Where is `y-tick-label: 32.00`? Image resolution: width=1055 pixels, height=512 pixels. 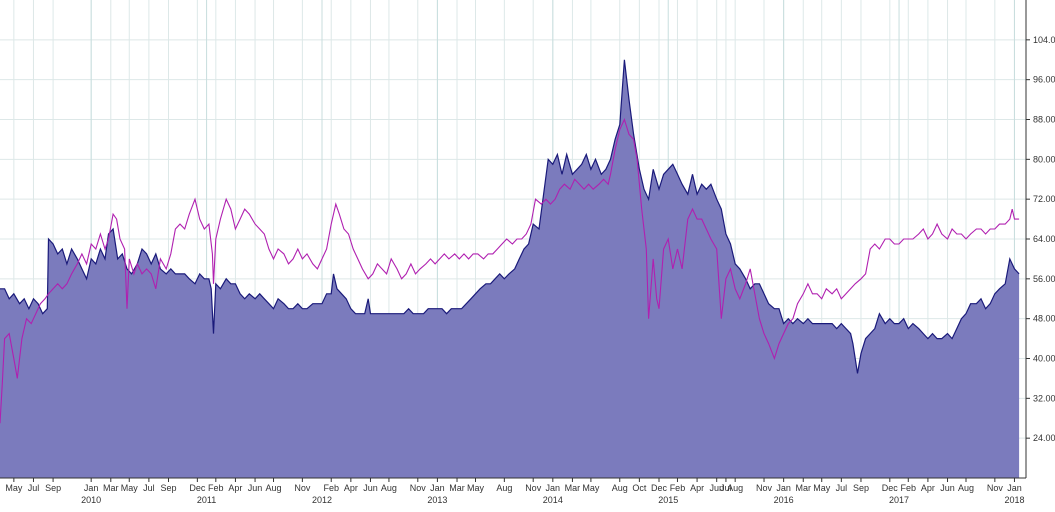 y-tick-label: 32.00 is located at coordinates (1044, 398).